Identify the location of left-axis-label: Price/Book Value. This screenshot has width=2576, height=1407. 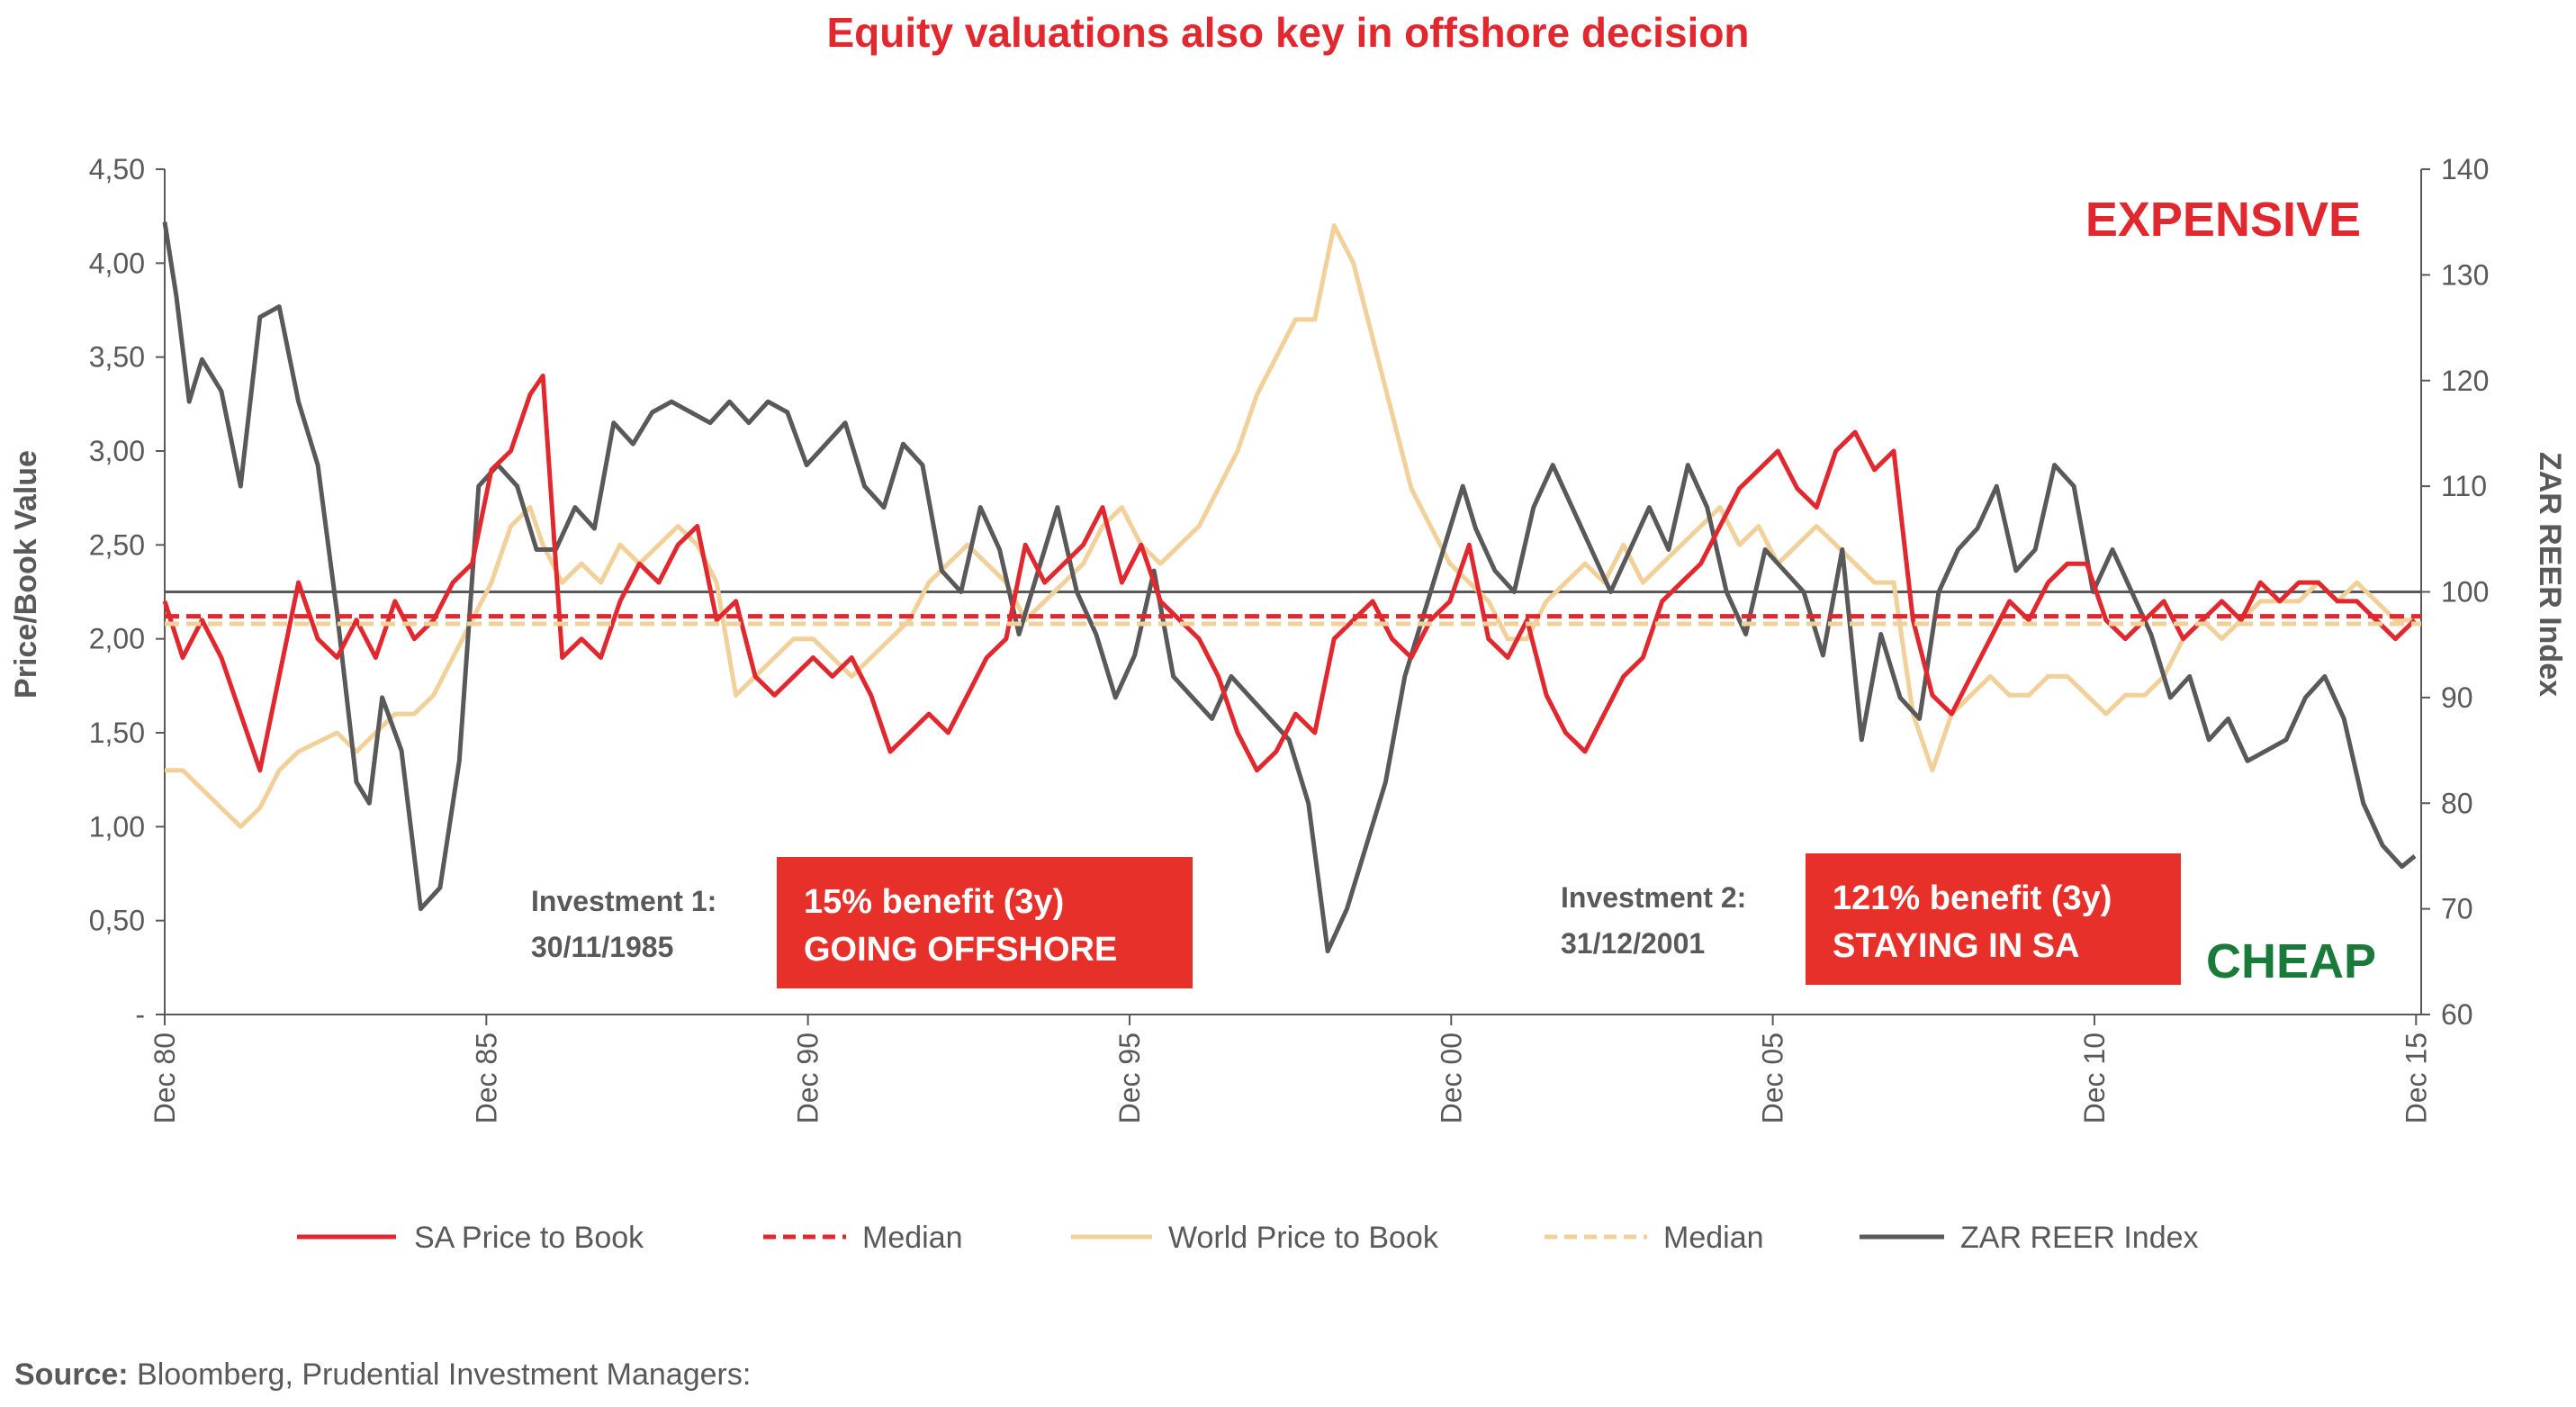
(26, 574).